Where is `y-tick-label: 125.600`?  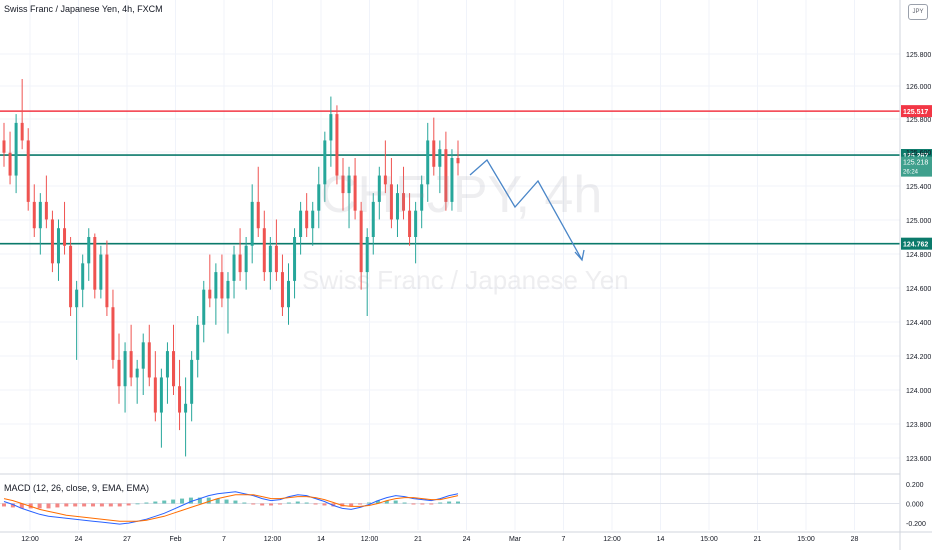 y-tick-label: 125.600 is located at coordinates (918, 153).